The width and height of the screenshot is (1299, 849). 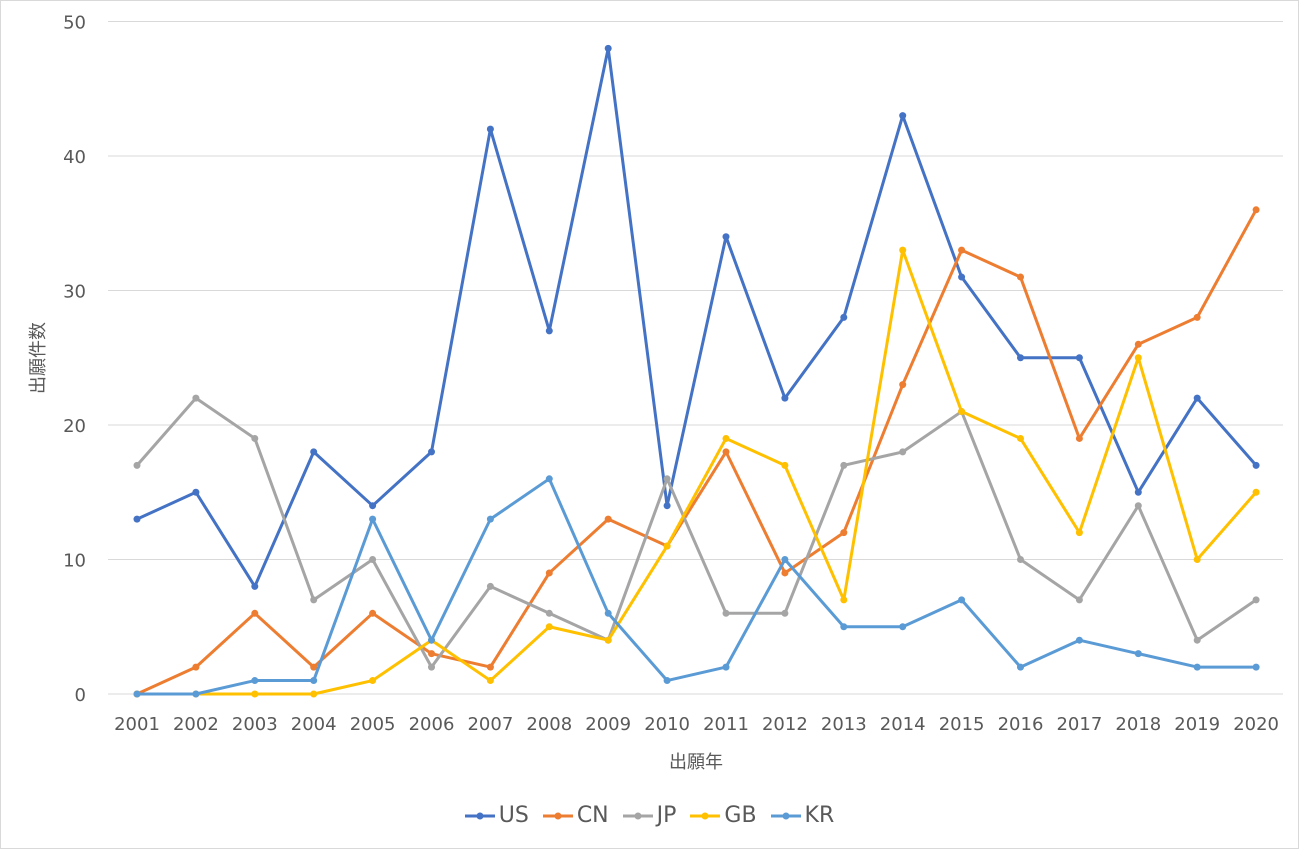 I want to click on x-tick-label: 2015, so click(x=962, y=724).